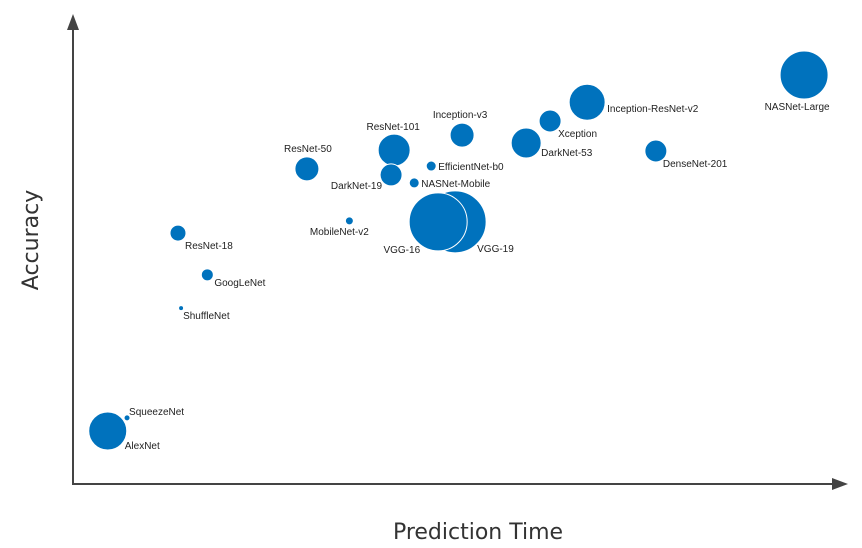 This screenshot has height=548, width=862. What do you see at coordinates (804, 75) in the screenshot?
I see `bubble-nasnet-large` at bounding box center [804, 75].